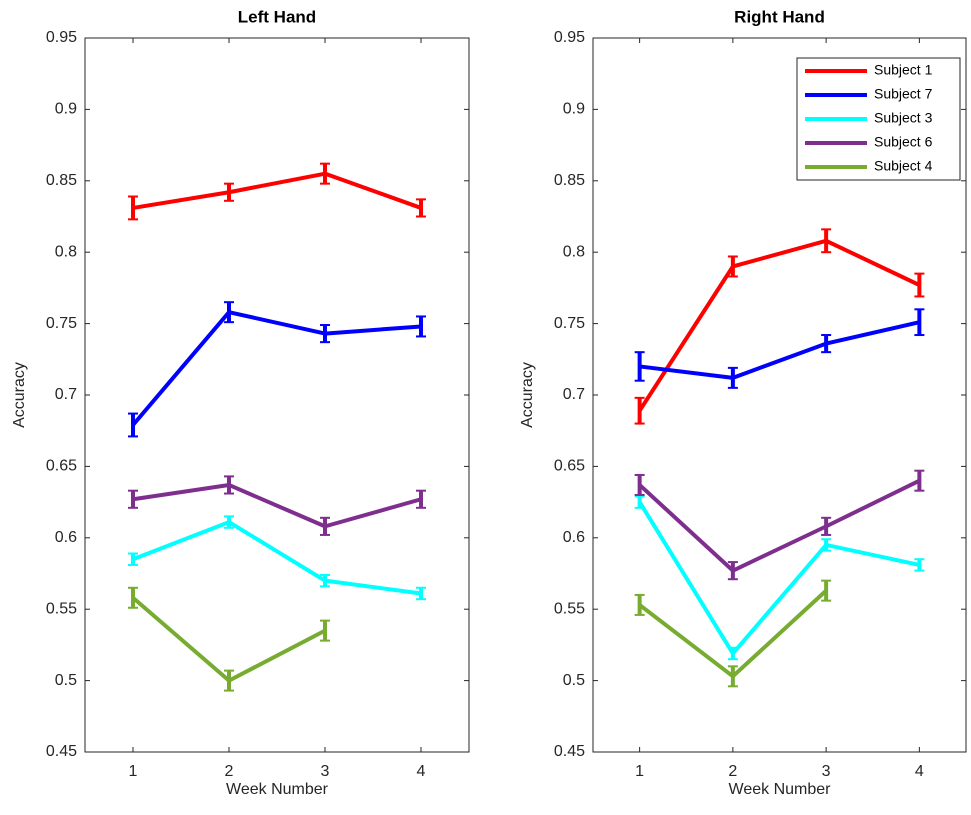  I want to click on legend-label: Subject 3, so click(903, 118).